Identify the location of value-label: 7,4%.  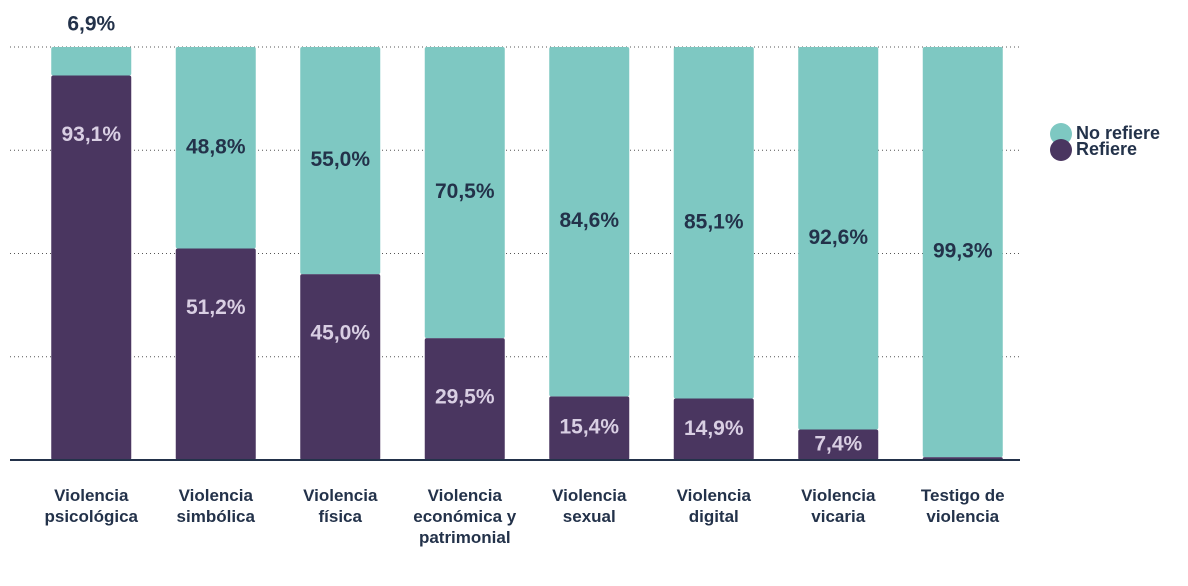
(838, 443).